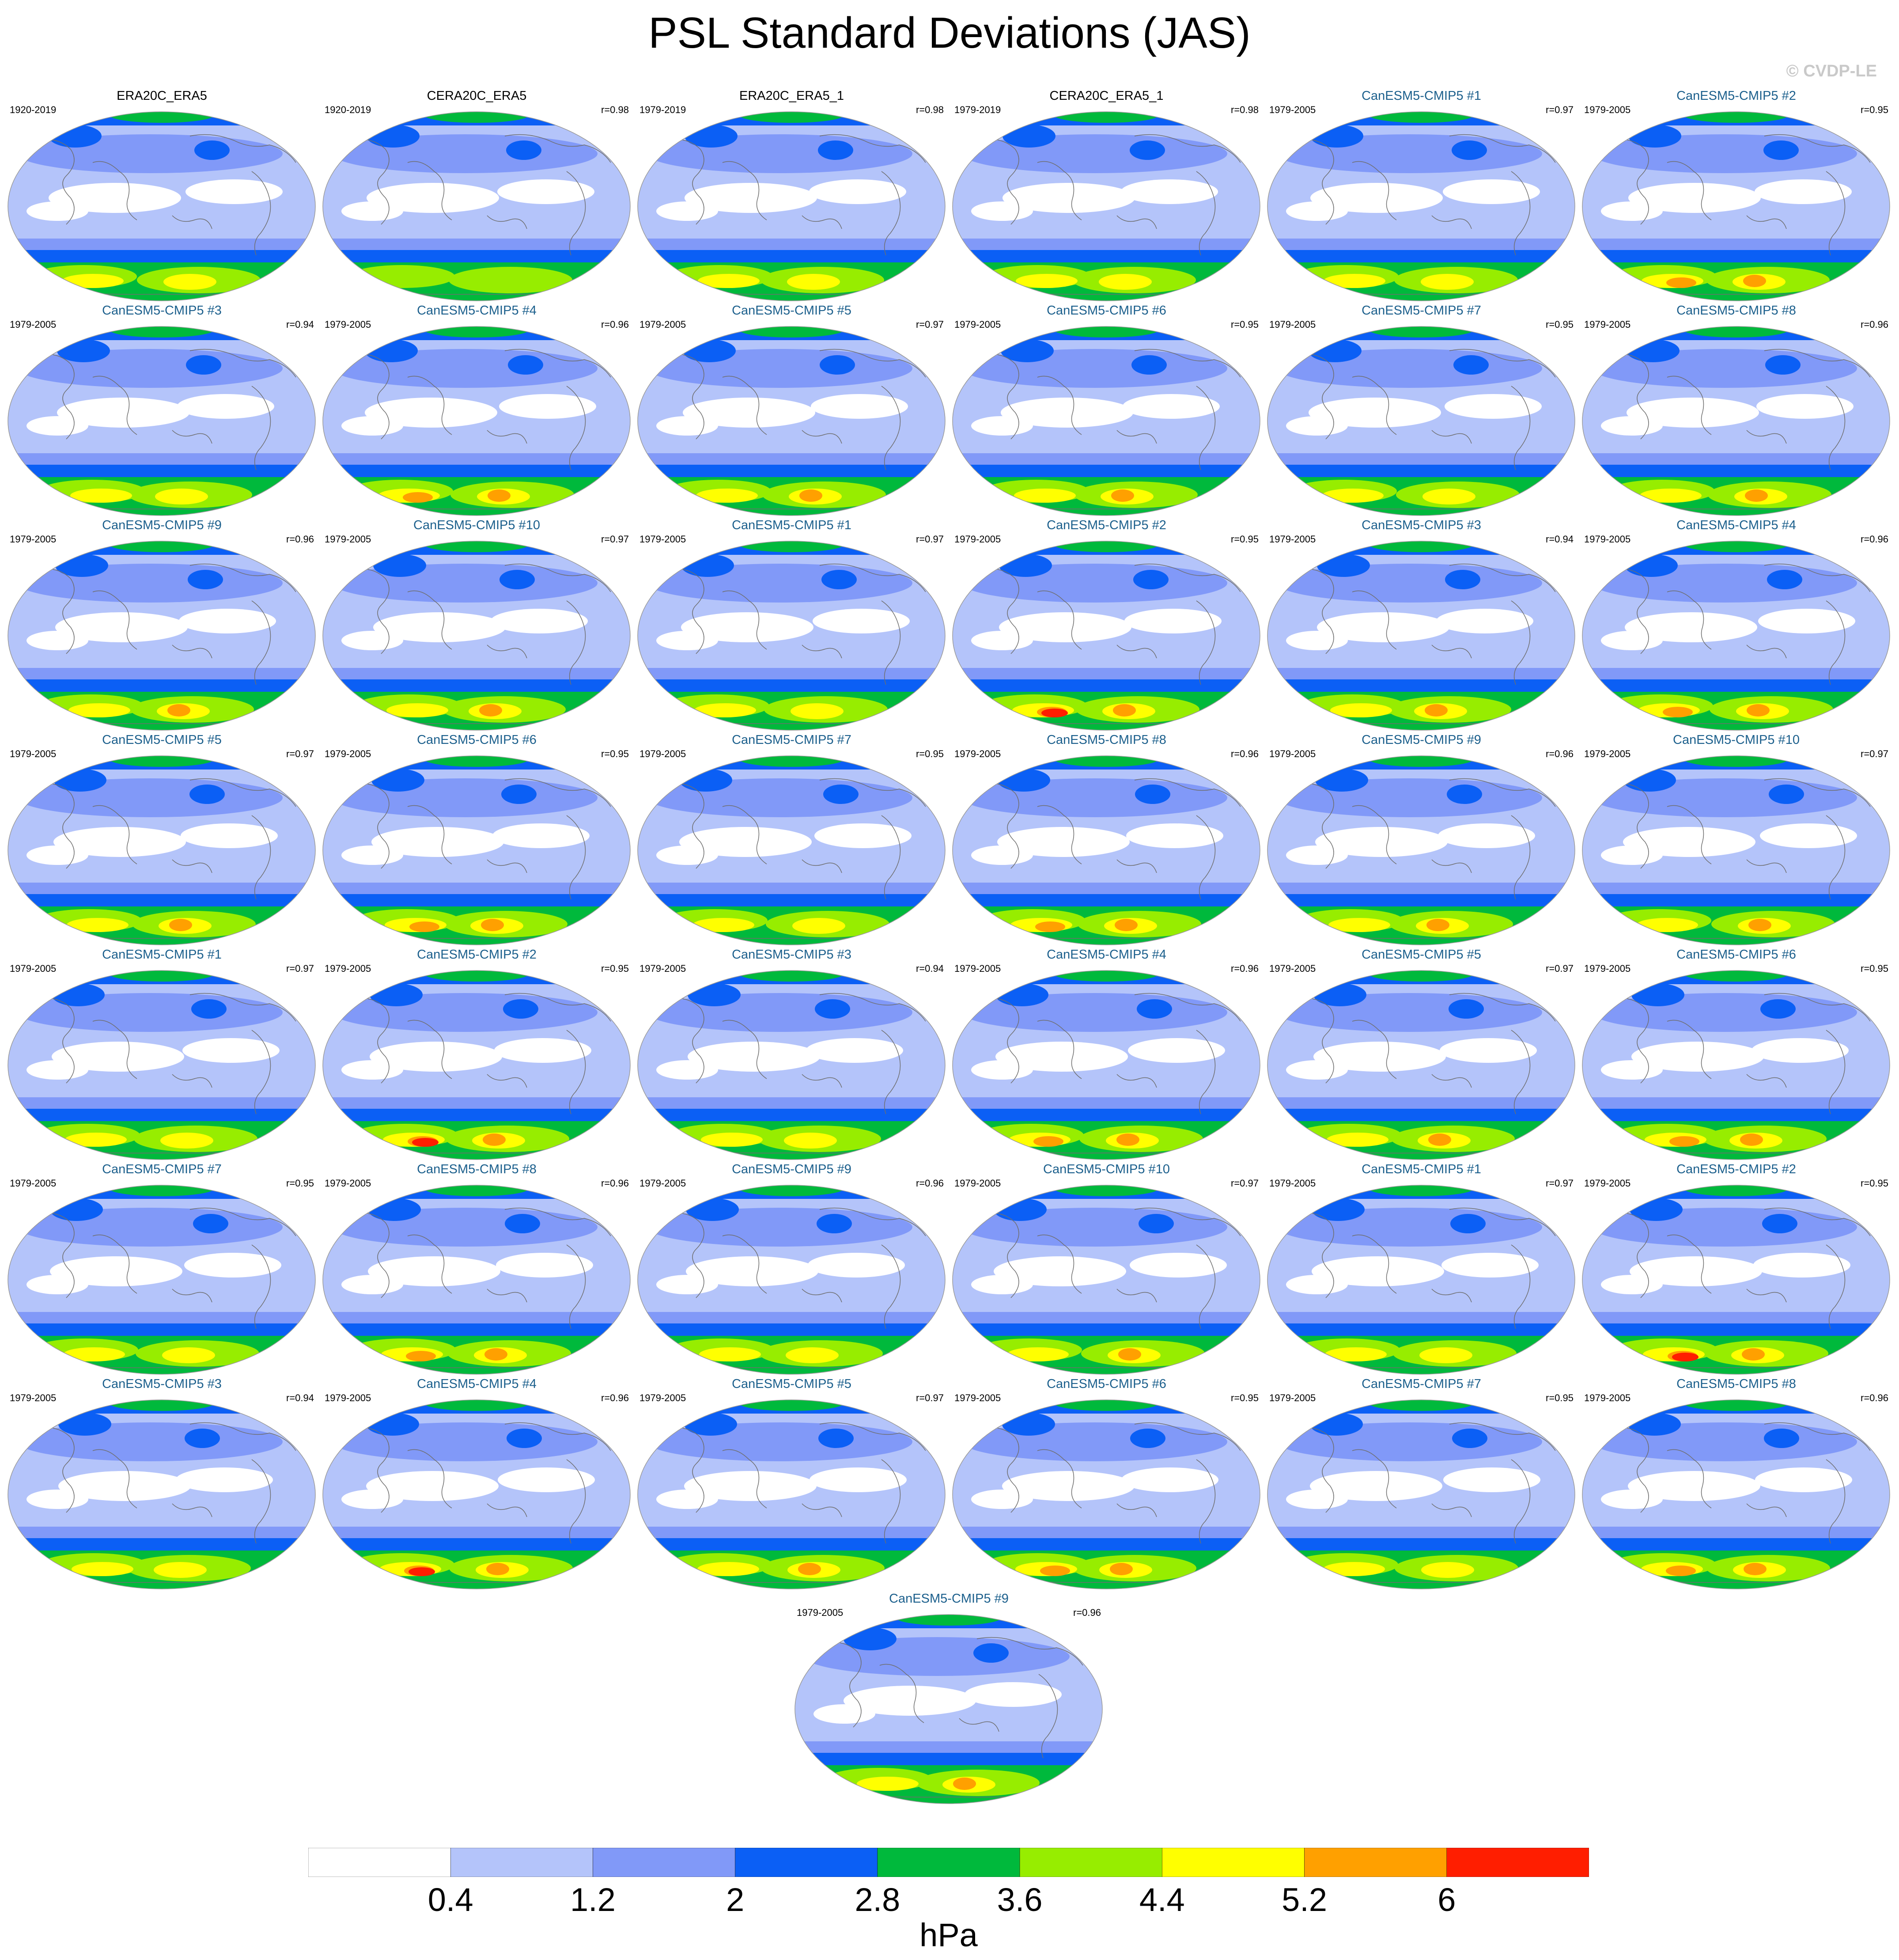 The width and height of the screenshot is (1899, 1960). I want to click on colorbar-bin, so click(806, 1862).